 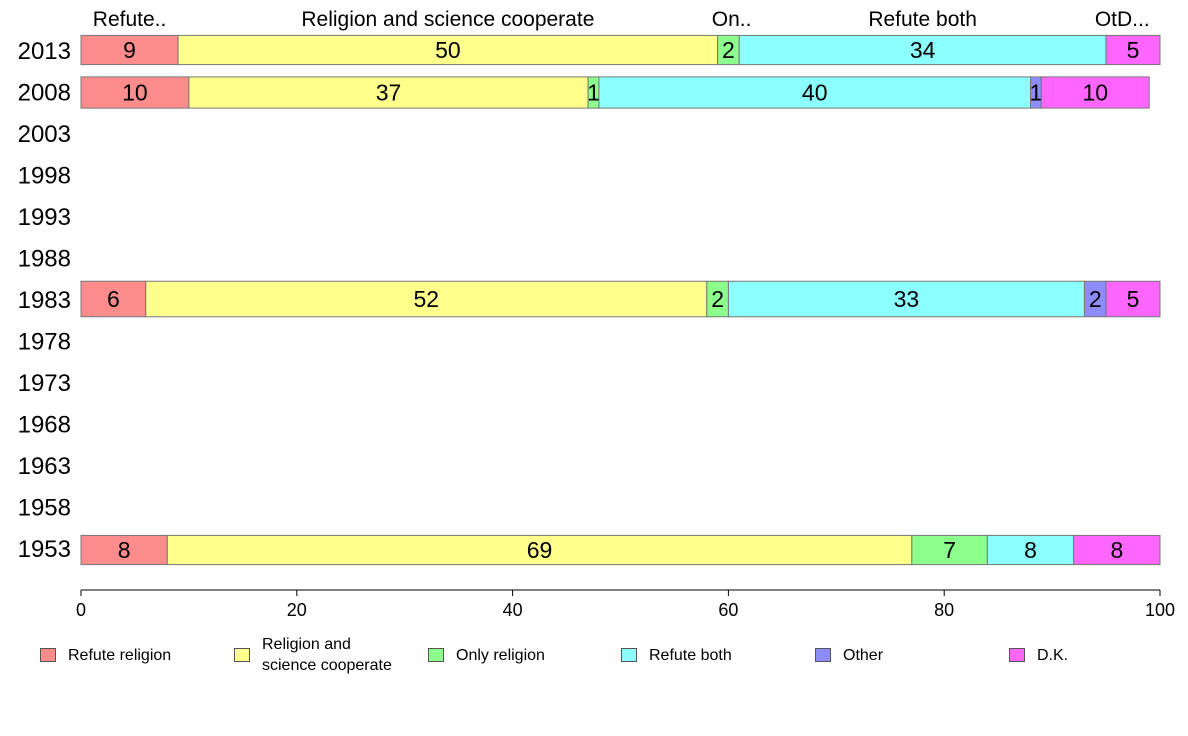 I want to click on legend-item-refute-religion: Refute religion, so click(x=105, y=655).